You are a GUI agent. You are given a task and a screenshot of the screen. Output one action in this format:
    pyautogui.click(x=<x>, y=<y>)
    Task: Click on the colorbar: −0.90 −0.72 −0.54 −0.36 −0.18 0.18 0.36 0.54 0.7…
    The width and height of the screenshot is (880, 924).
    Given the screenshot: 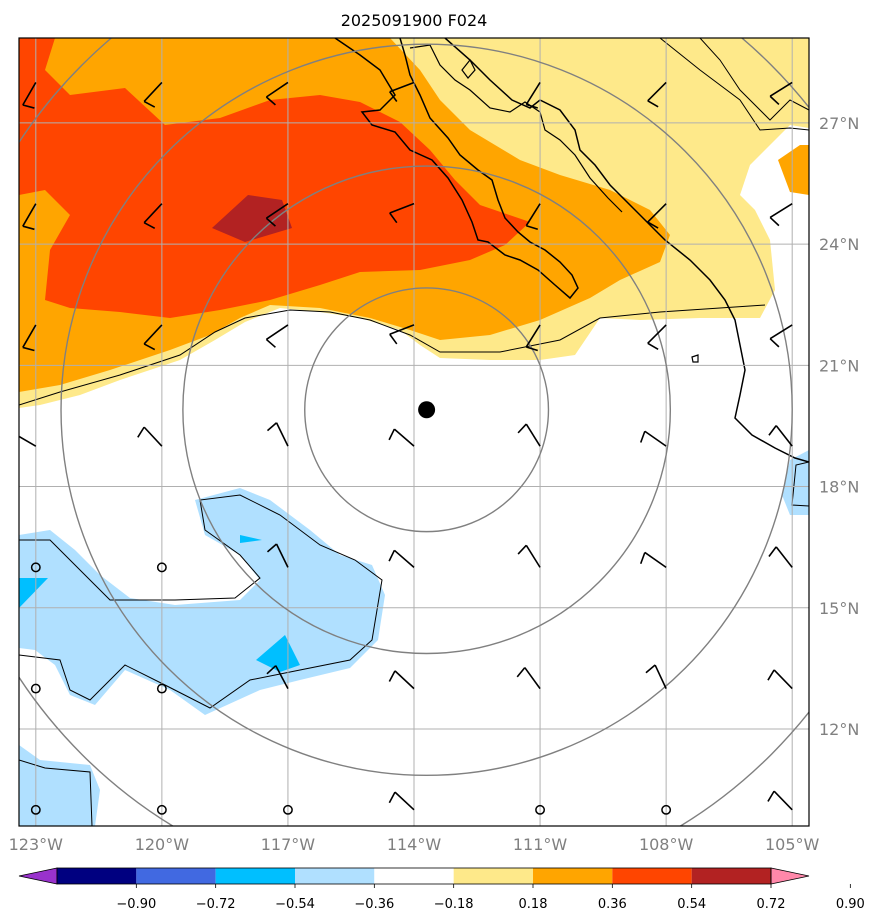 What is the action you would take?
    pyautogui.click(x=441, y=889)
    